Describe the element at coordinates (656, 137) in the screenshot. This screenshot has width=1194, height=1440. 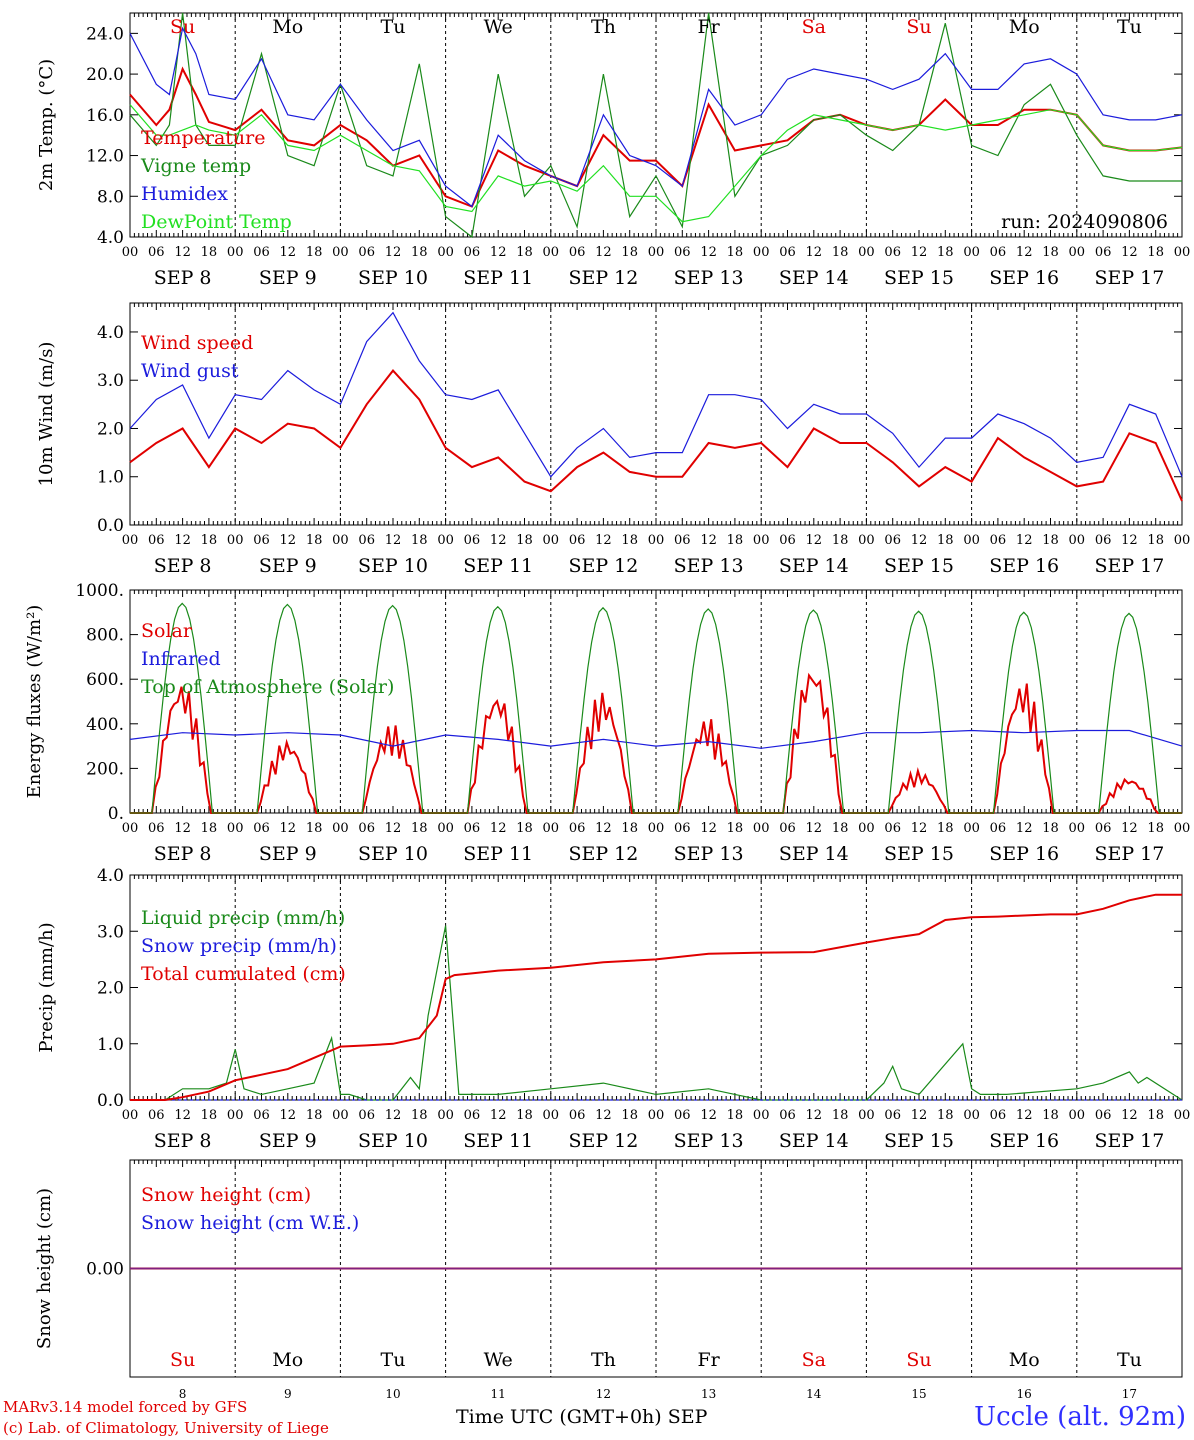
I see `series-line-temperature` at that location.